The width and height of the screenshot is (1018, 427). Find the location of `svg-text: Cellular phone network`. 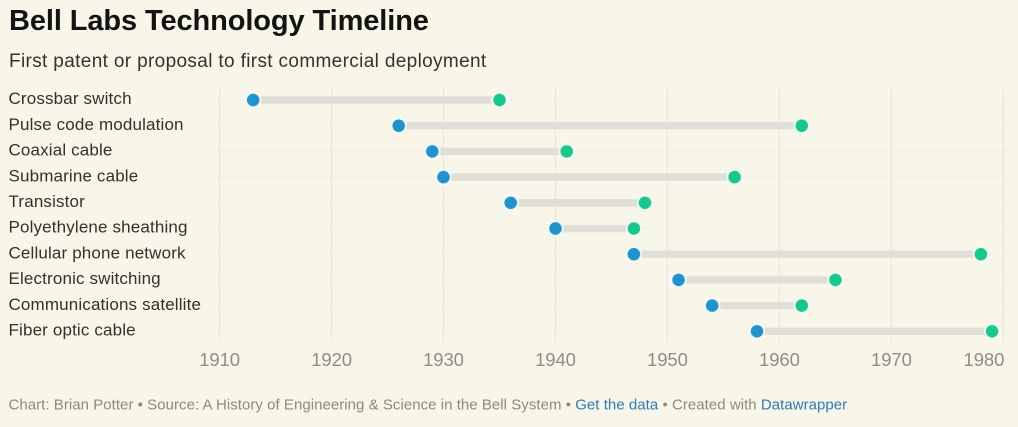

svg-text: Cellular phone network is located at coordinates (98, 252).